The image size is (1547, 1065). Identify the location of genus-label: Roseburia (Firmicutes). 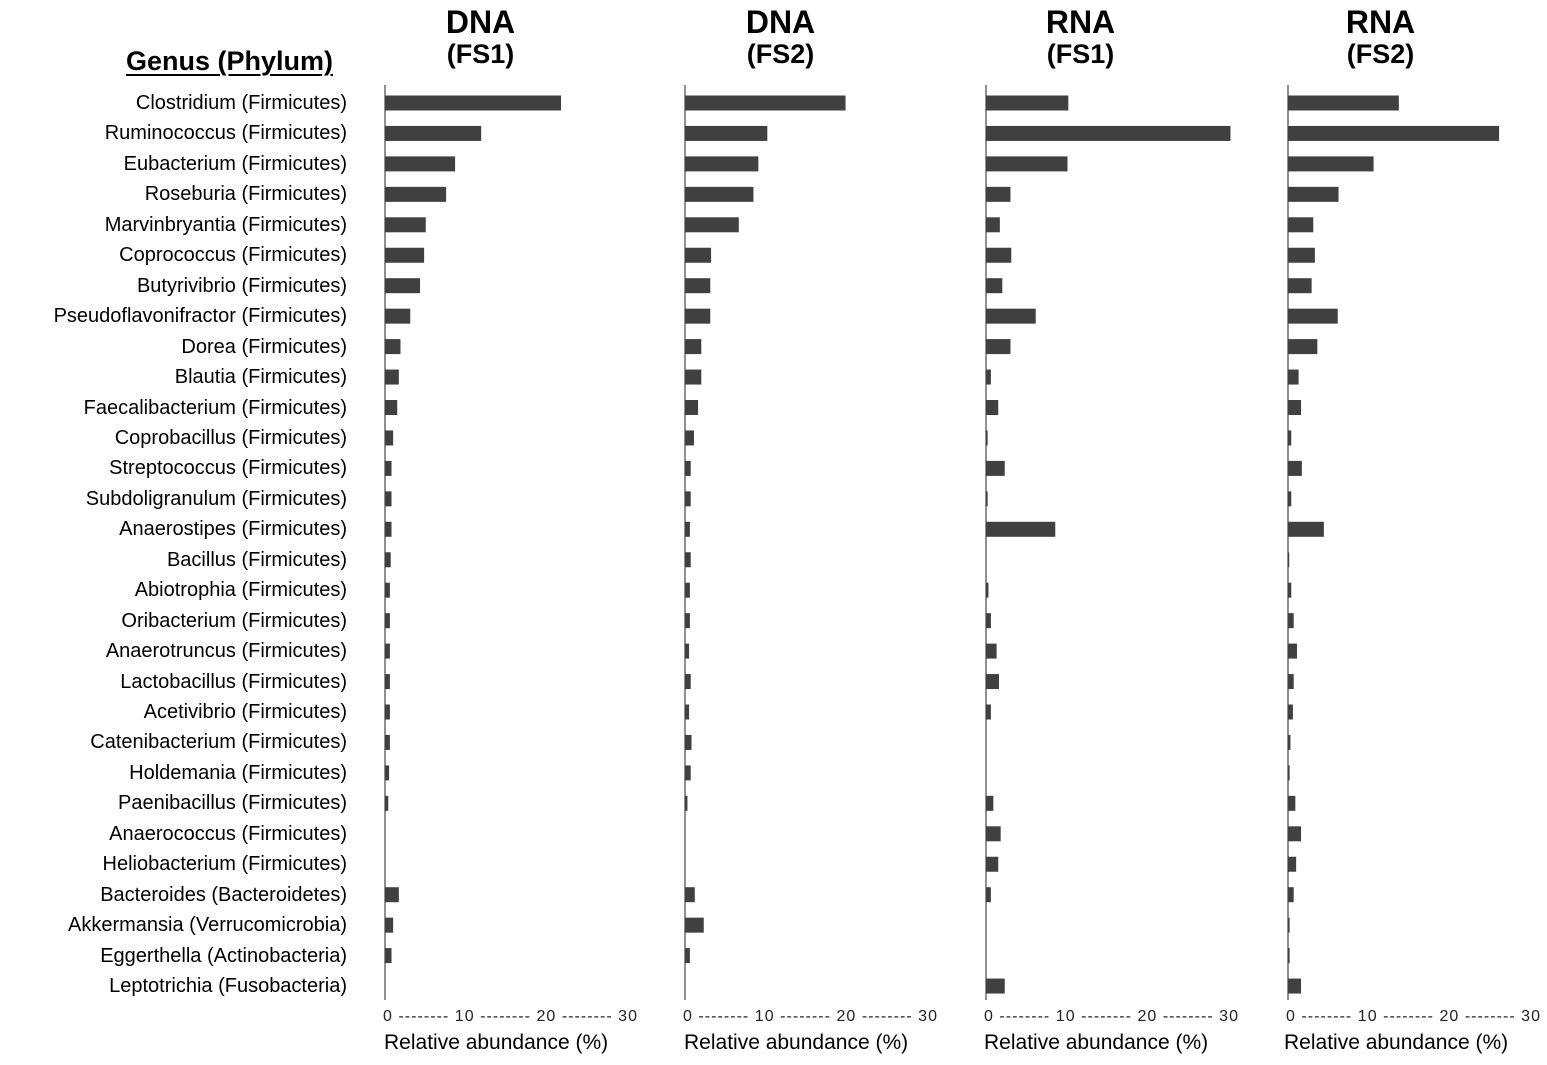
(245, 194).